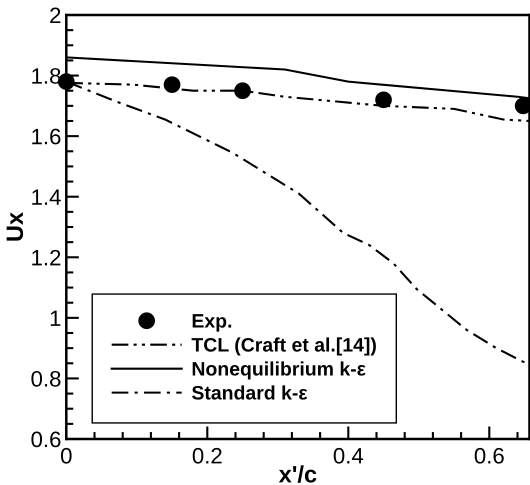  I want to click on y-tick-label: 1.6, so click(46, 136).